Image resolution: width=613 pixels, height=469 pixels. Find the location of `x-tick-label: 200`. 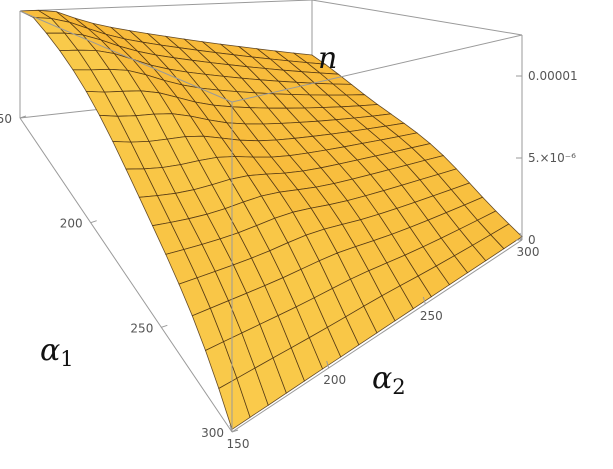

x-tick-label: 200 is located at coordinates (71, 224).